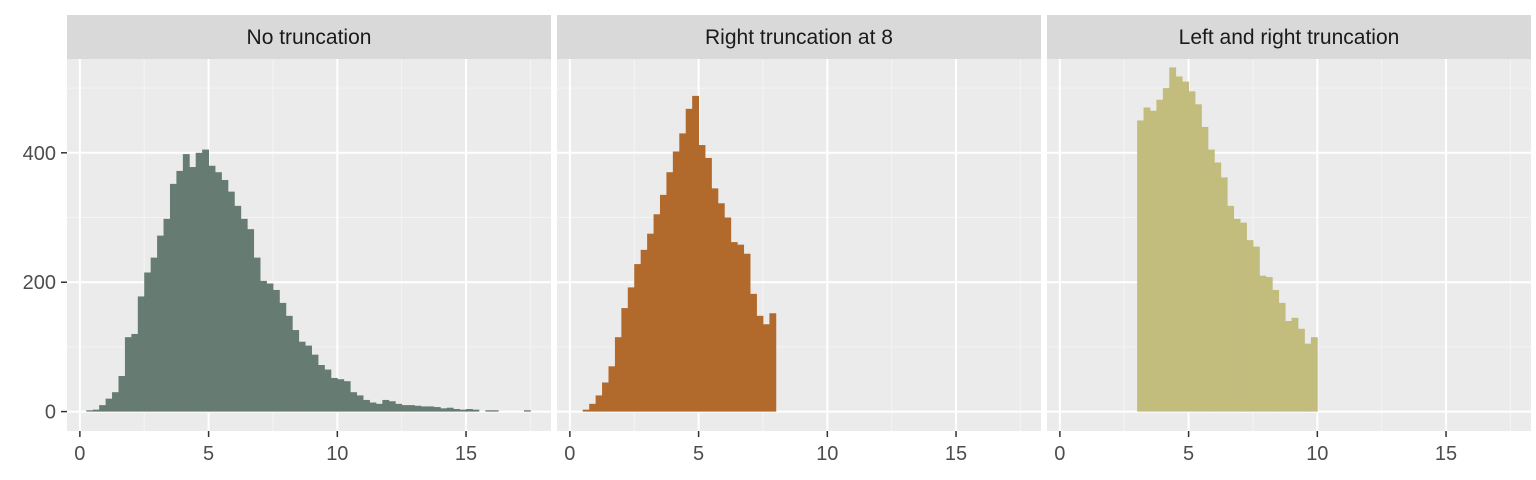 The image size is (1536, 480). What do you see at coordinates (39, 154) in the screenshot?
I see `y-tick-label: 400` at bounding box center [39, 154].